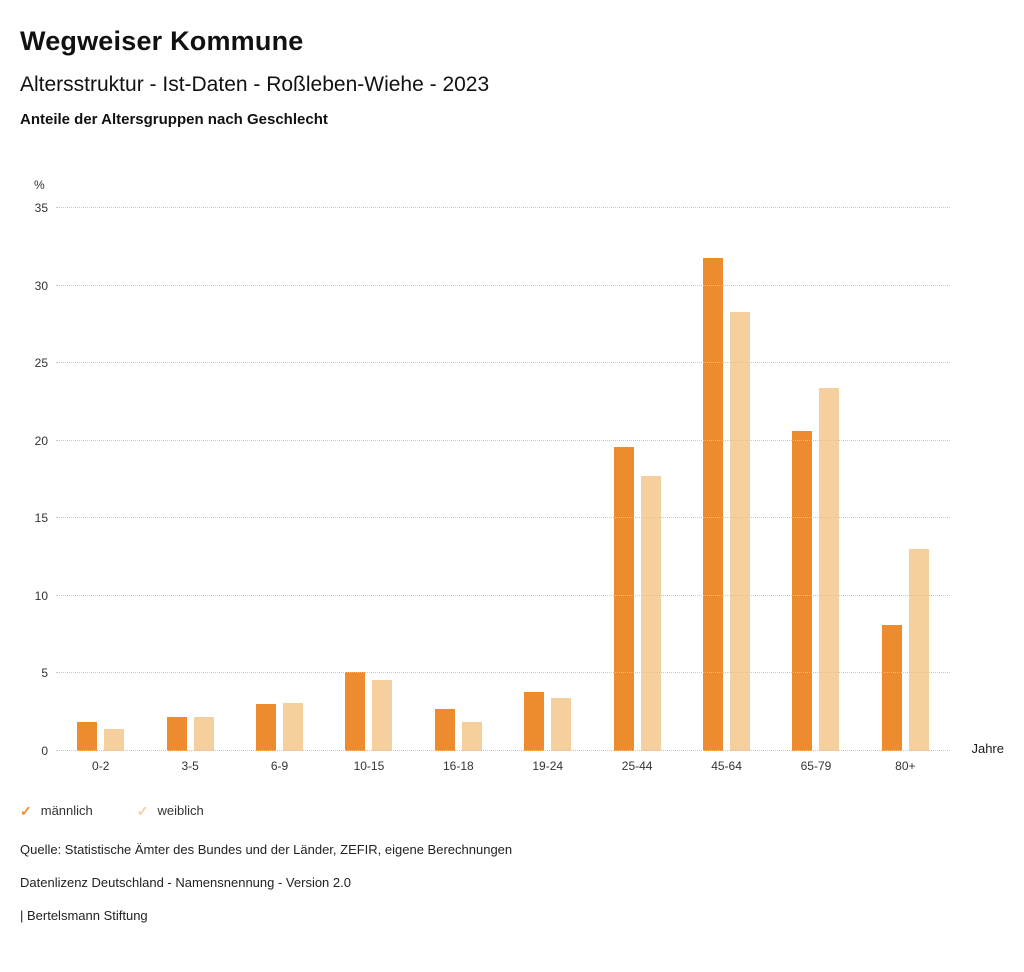 Image resolution: width=1024 pixels, height=972 pixels. I want to click on y-tick-label: 0, so click(44, 751).